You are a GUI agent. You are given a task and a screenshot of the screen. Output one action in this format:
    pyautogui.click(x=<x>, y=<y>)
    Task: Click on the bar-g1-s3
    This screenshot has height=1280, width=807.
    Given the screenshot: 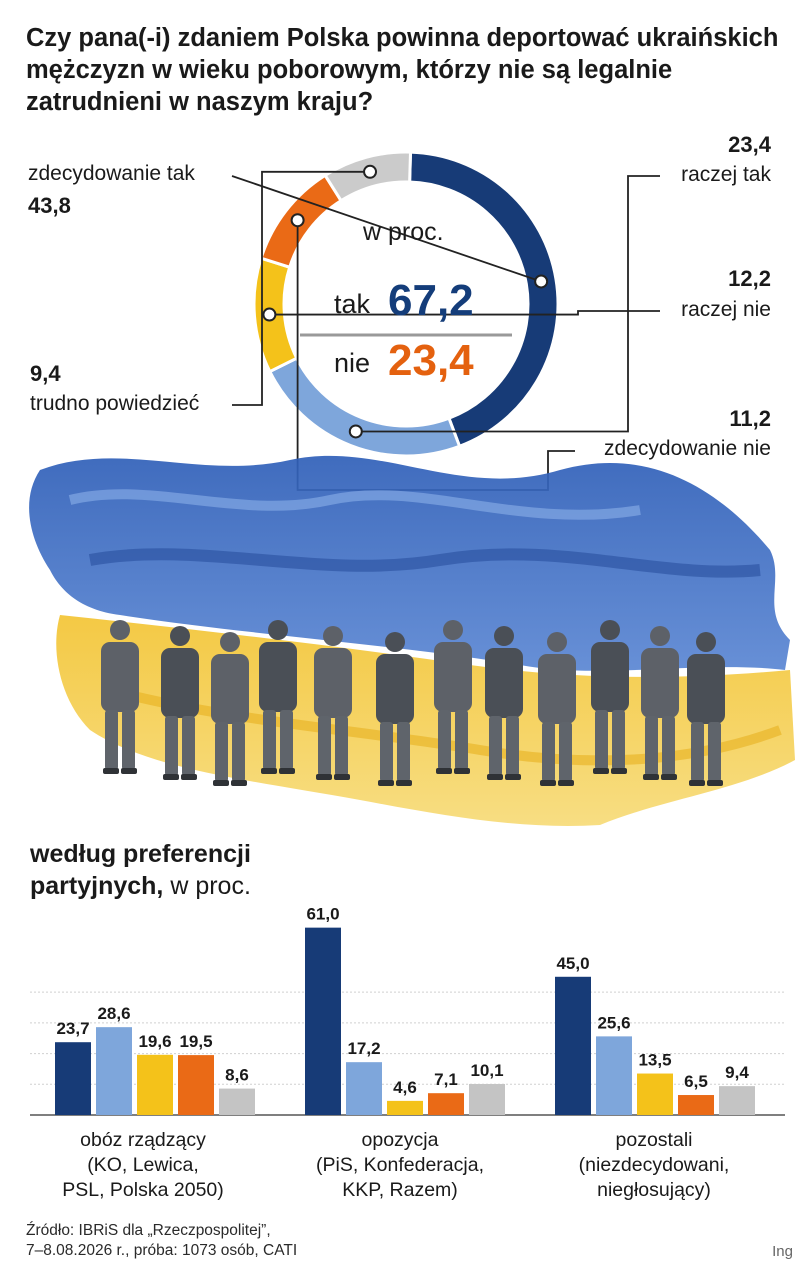 What is the action you would take?
    pyautogui.click(x=446, y=1104)
    